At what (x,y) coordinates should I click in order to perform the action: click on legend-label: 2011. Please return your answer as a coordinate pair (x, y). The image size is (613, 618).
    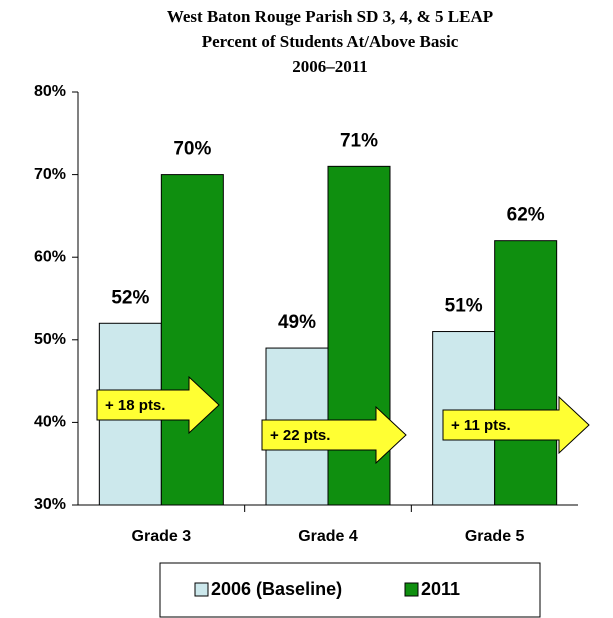
    Looking at the image, I should click on (440, 589).